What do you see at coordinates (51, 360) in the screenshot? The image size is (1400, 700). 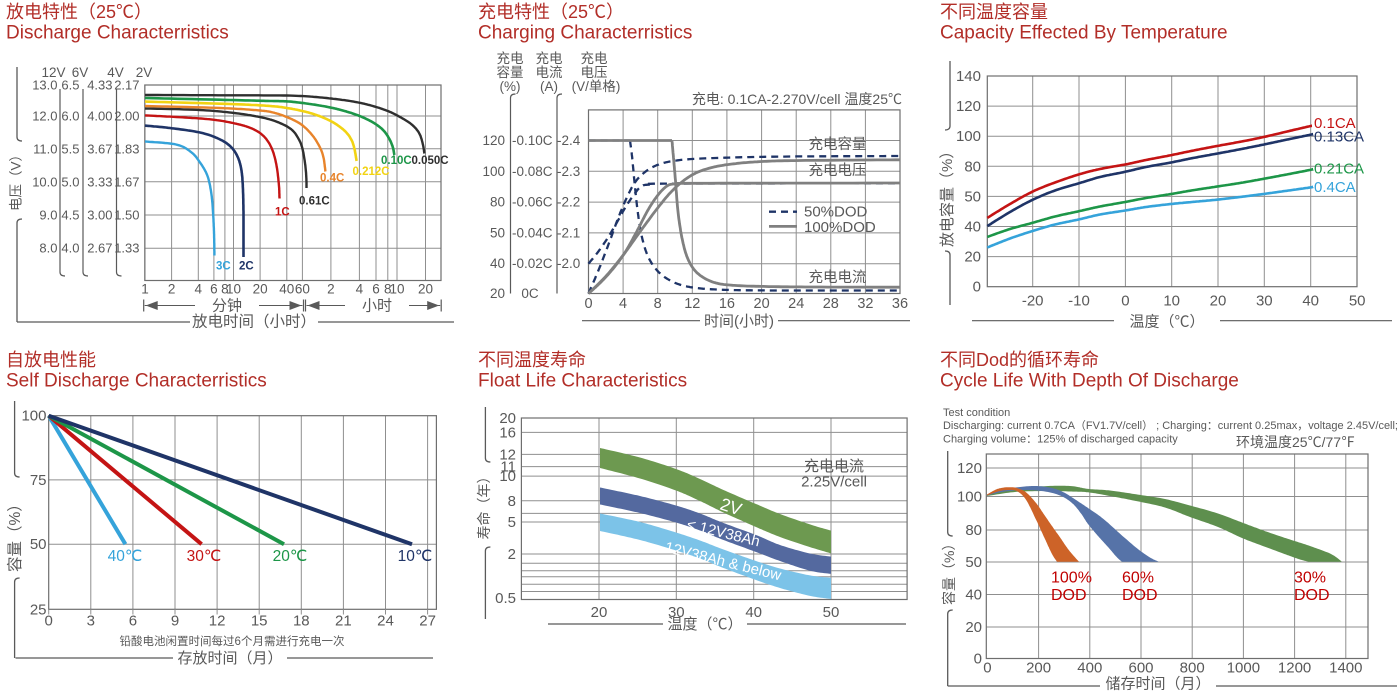 I see `svg-text: 自放电性能` at bounding box center [51, 360].